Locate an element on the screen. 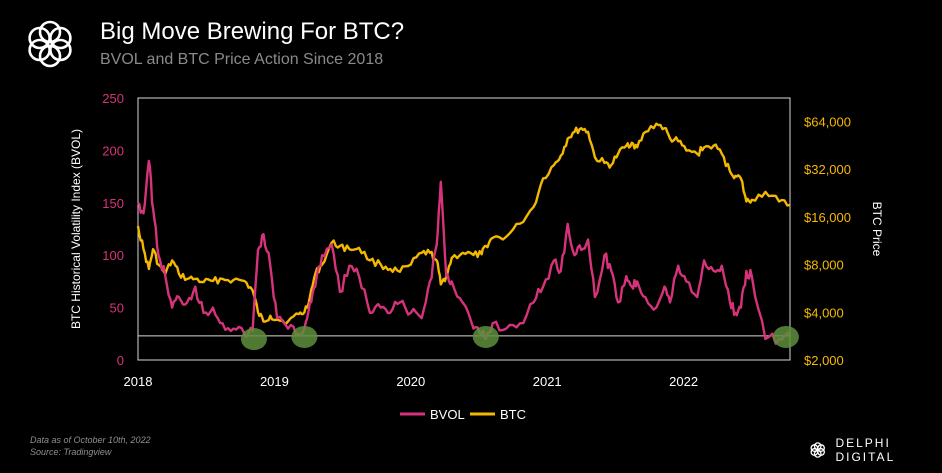 This screenshot has height=473, width=942. x-tick: 2018 is located at coordinates (138, 381).